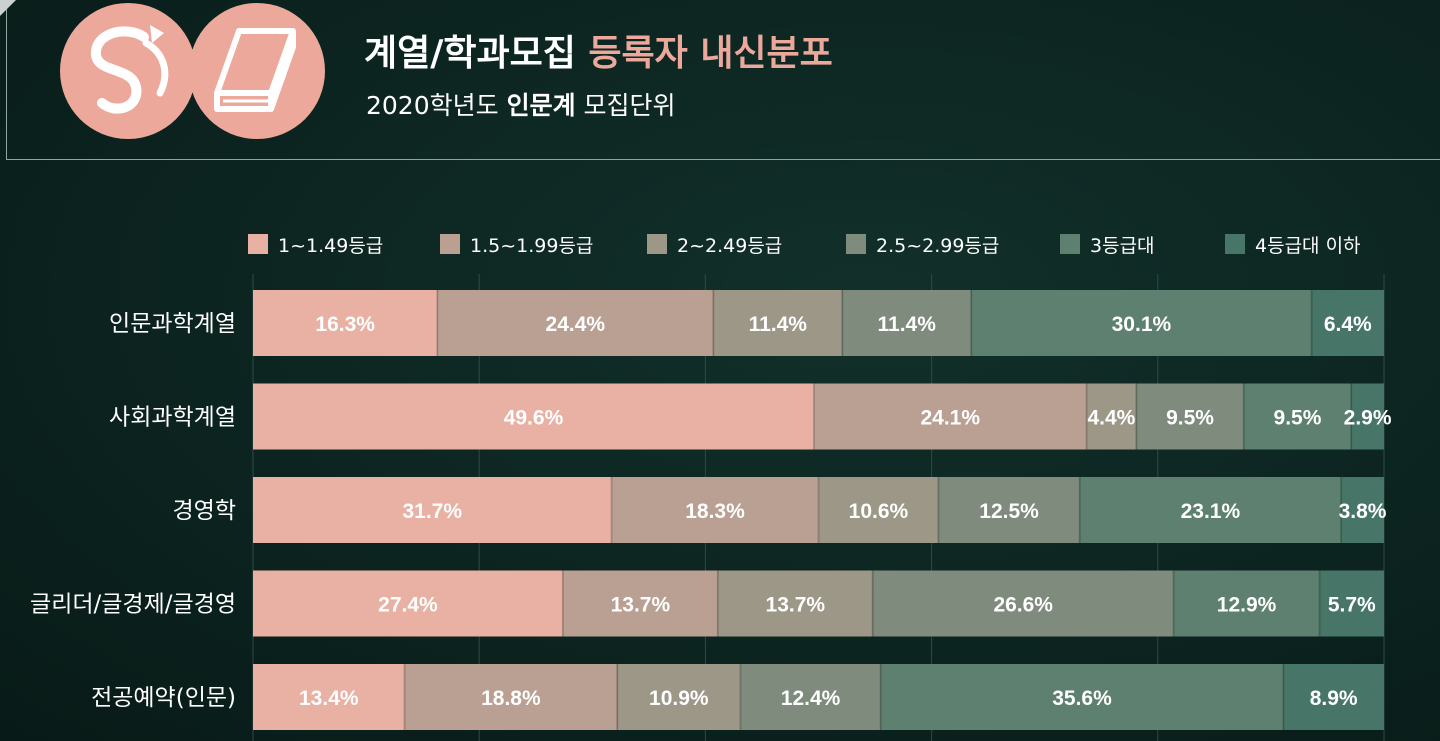 The height and width of the screenshot is (741, 1440). I want to click on legend-item: 4등급대 이하, so click(1293, 244).